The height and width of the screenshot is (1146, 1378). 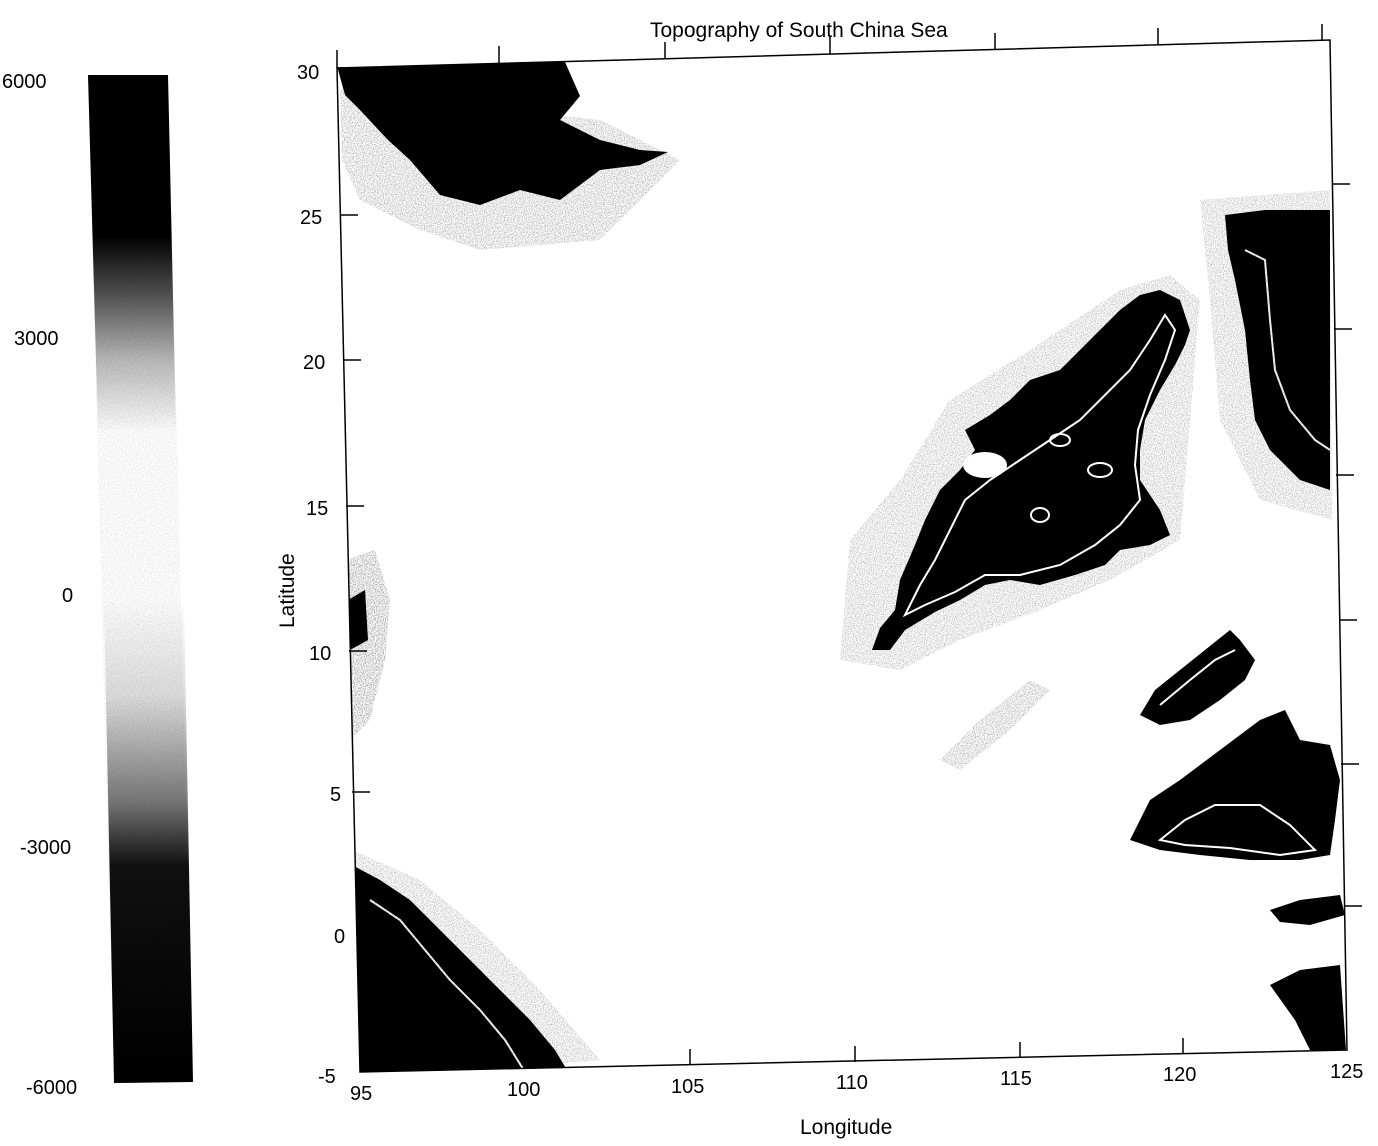 What do you see at coordinates (361, 1094) in the screenshot?
I see `x-tick-label: 95` at bounding box center [361, 1094].